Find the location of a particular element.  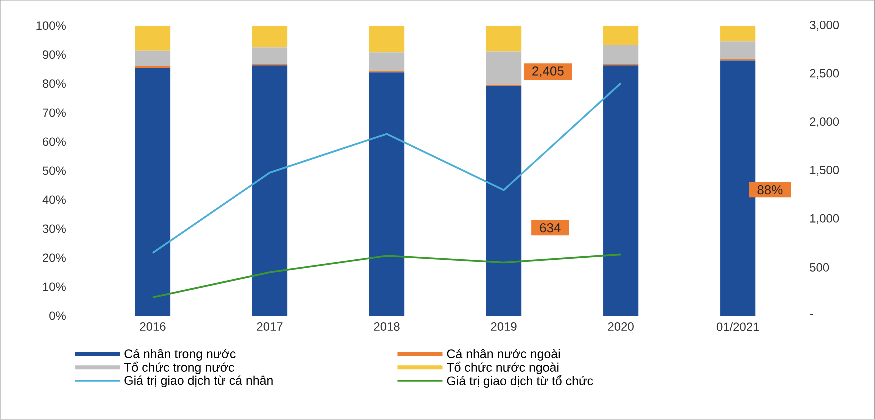

y-tick-label: 20% is located at coordinates (54, 258).